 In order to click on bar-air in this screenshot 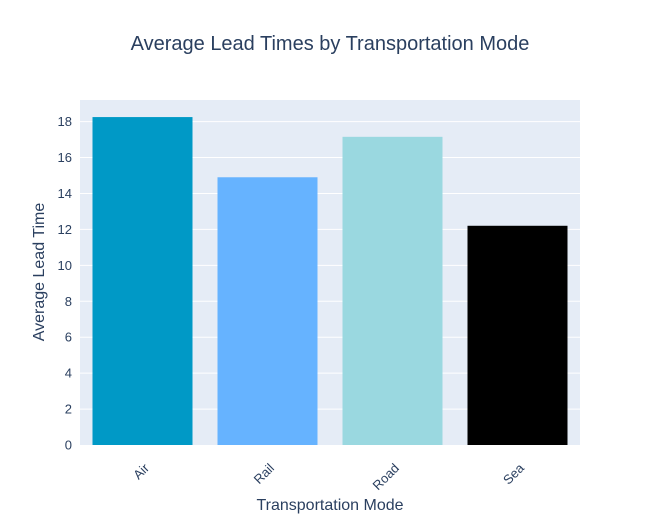, I will do `click(142, 281)`.